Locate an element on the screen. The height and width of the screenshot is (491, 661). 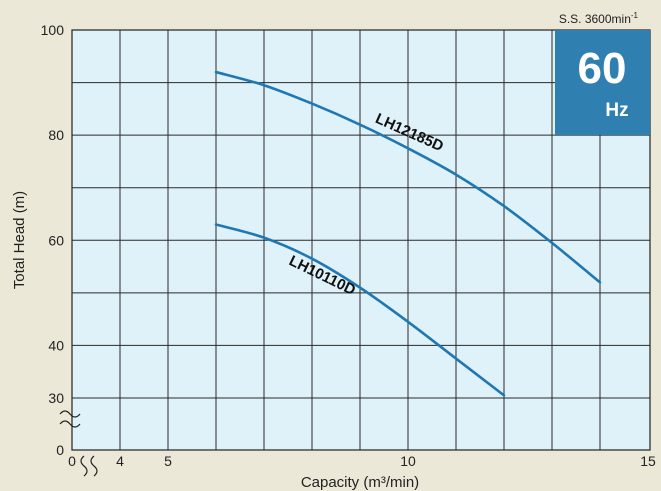
axis-break-marks is located at coordinates (78, 443).